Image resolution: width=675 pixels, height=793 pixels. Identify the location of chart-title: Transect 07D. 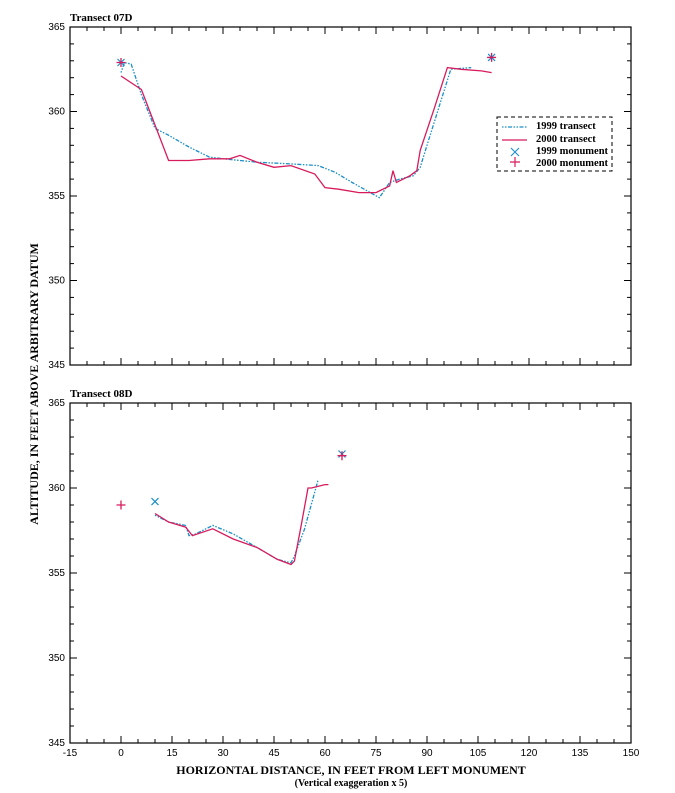
(101, 18).